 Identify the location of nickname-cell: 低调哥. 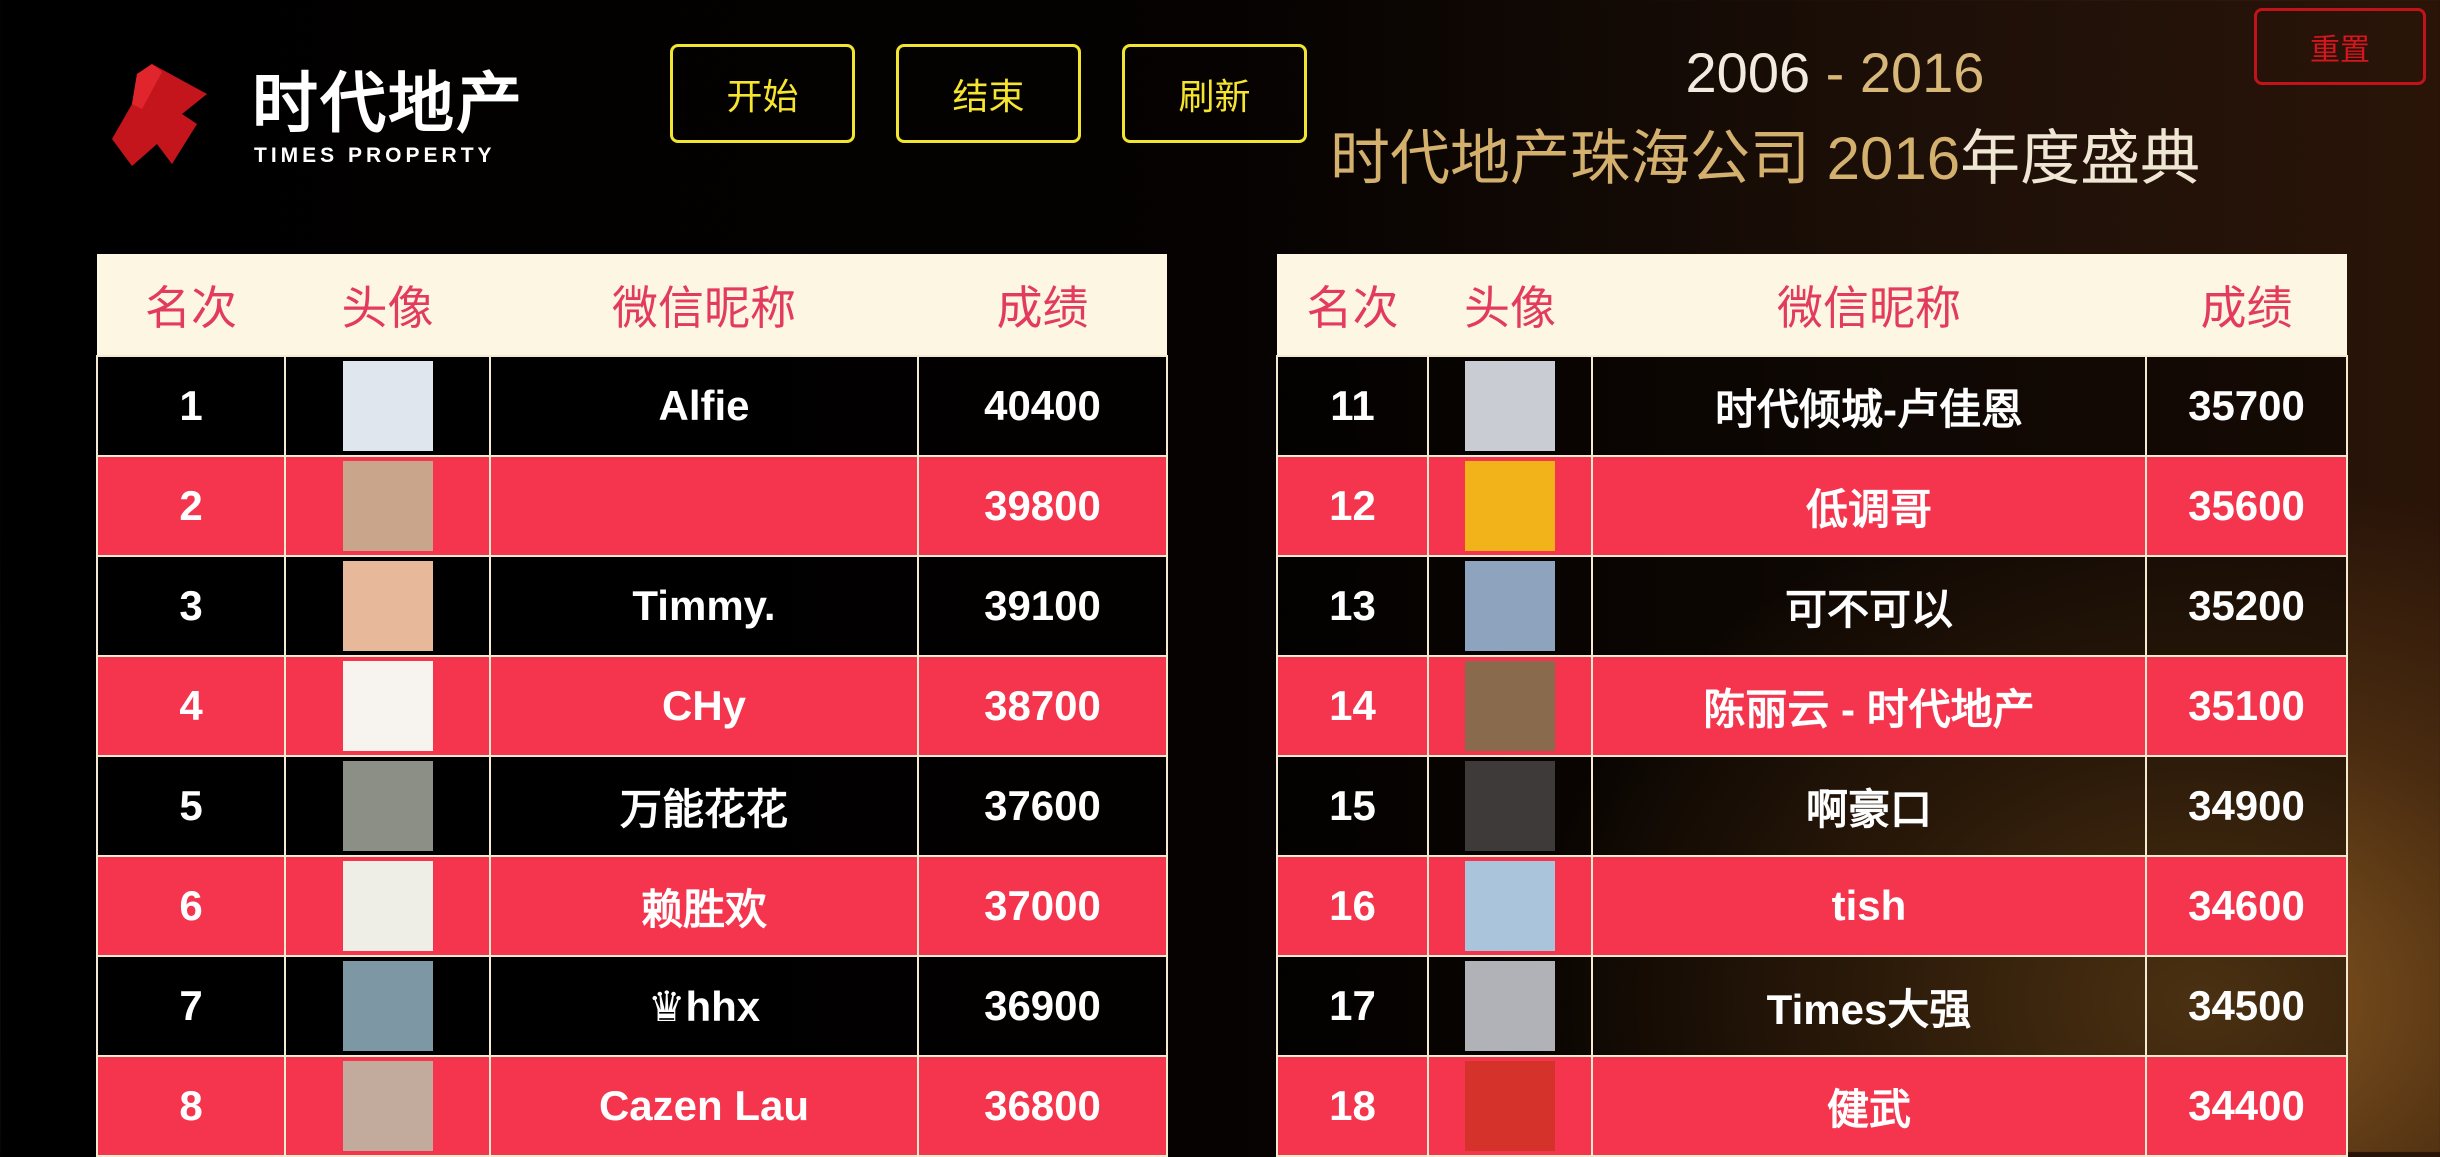
(1869, 506).